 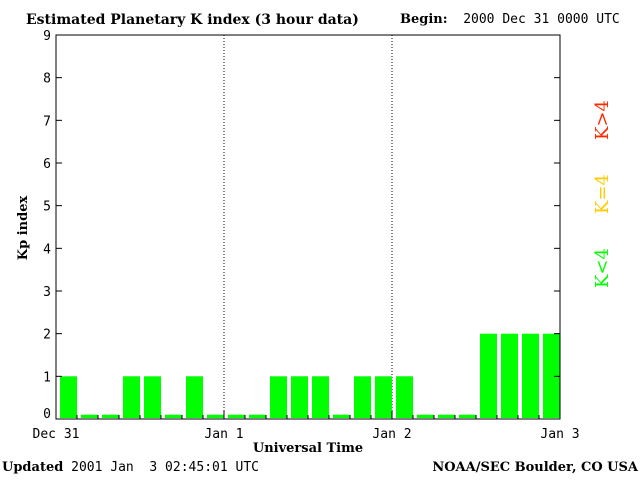 I want to click on x-tick-label: Jan 1, so click(x=223, y=434).